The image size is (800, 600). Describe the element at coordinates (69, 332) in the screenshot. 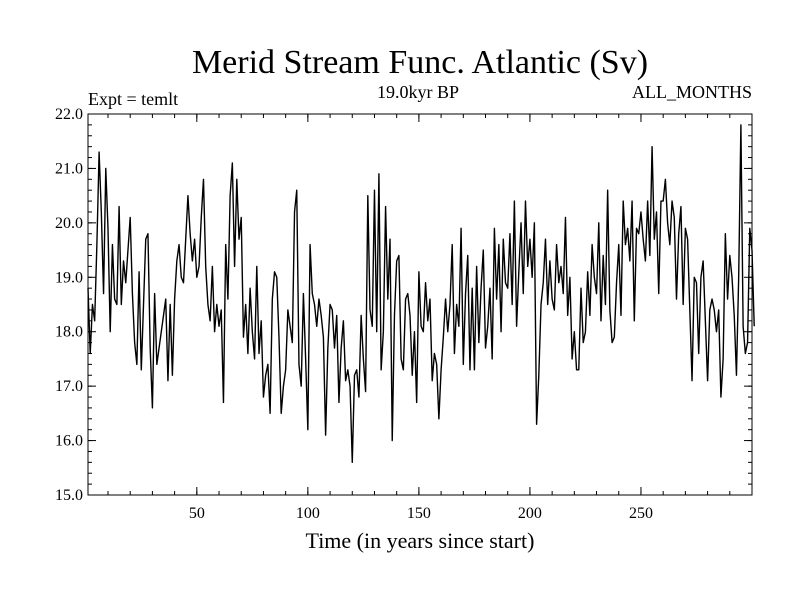

I see `y-tick-label: 18.0` at that location.